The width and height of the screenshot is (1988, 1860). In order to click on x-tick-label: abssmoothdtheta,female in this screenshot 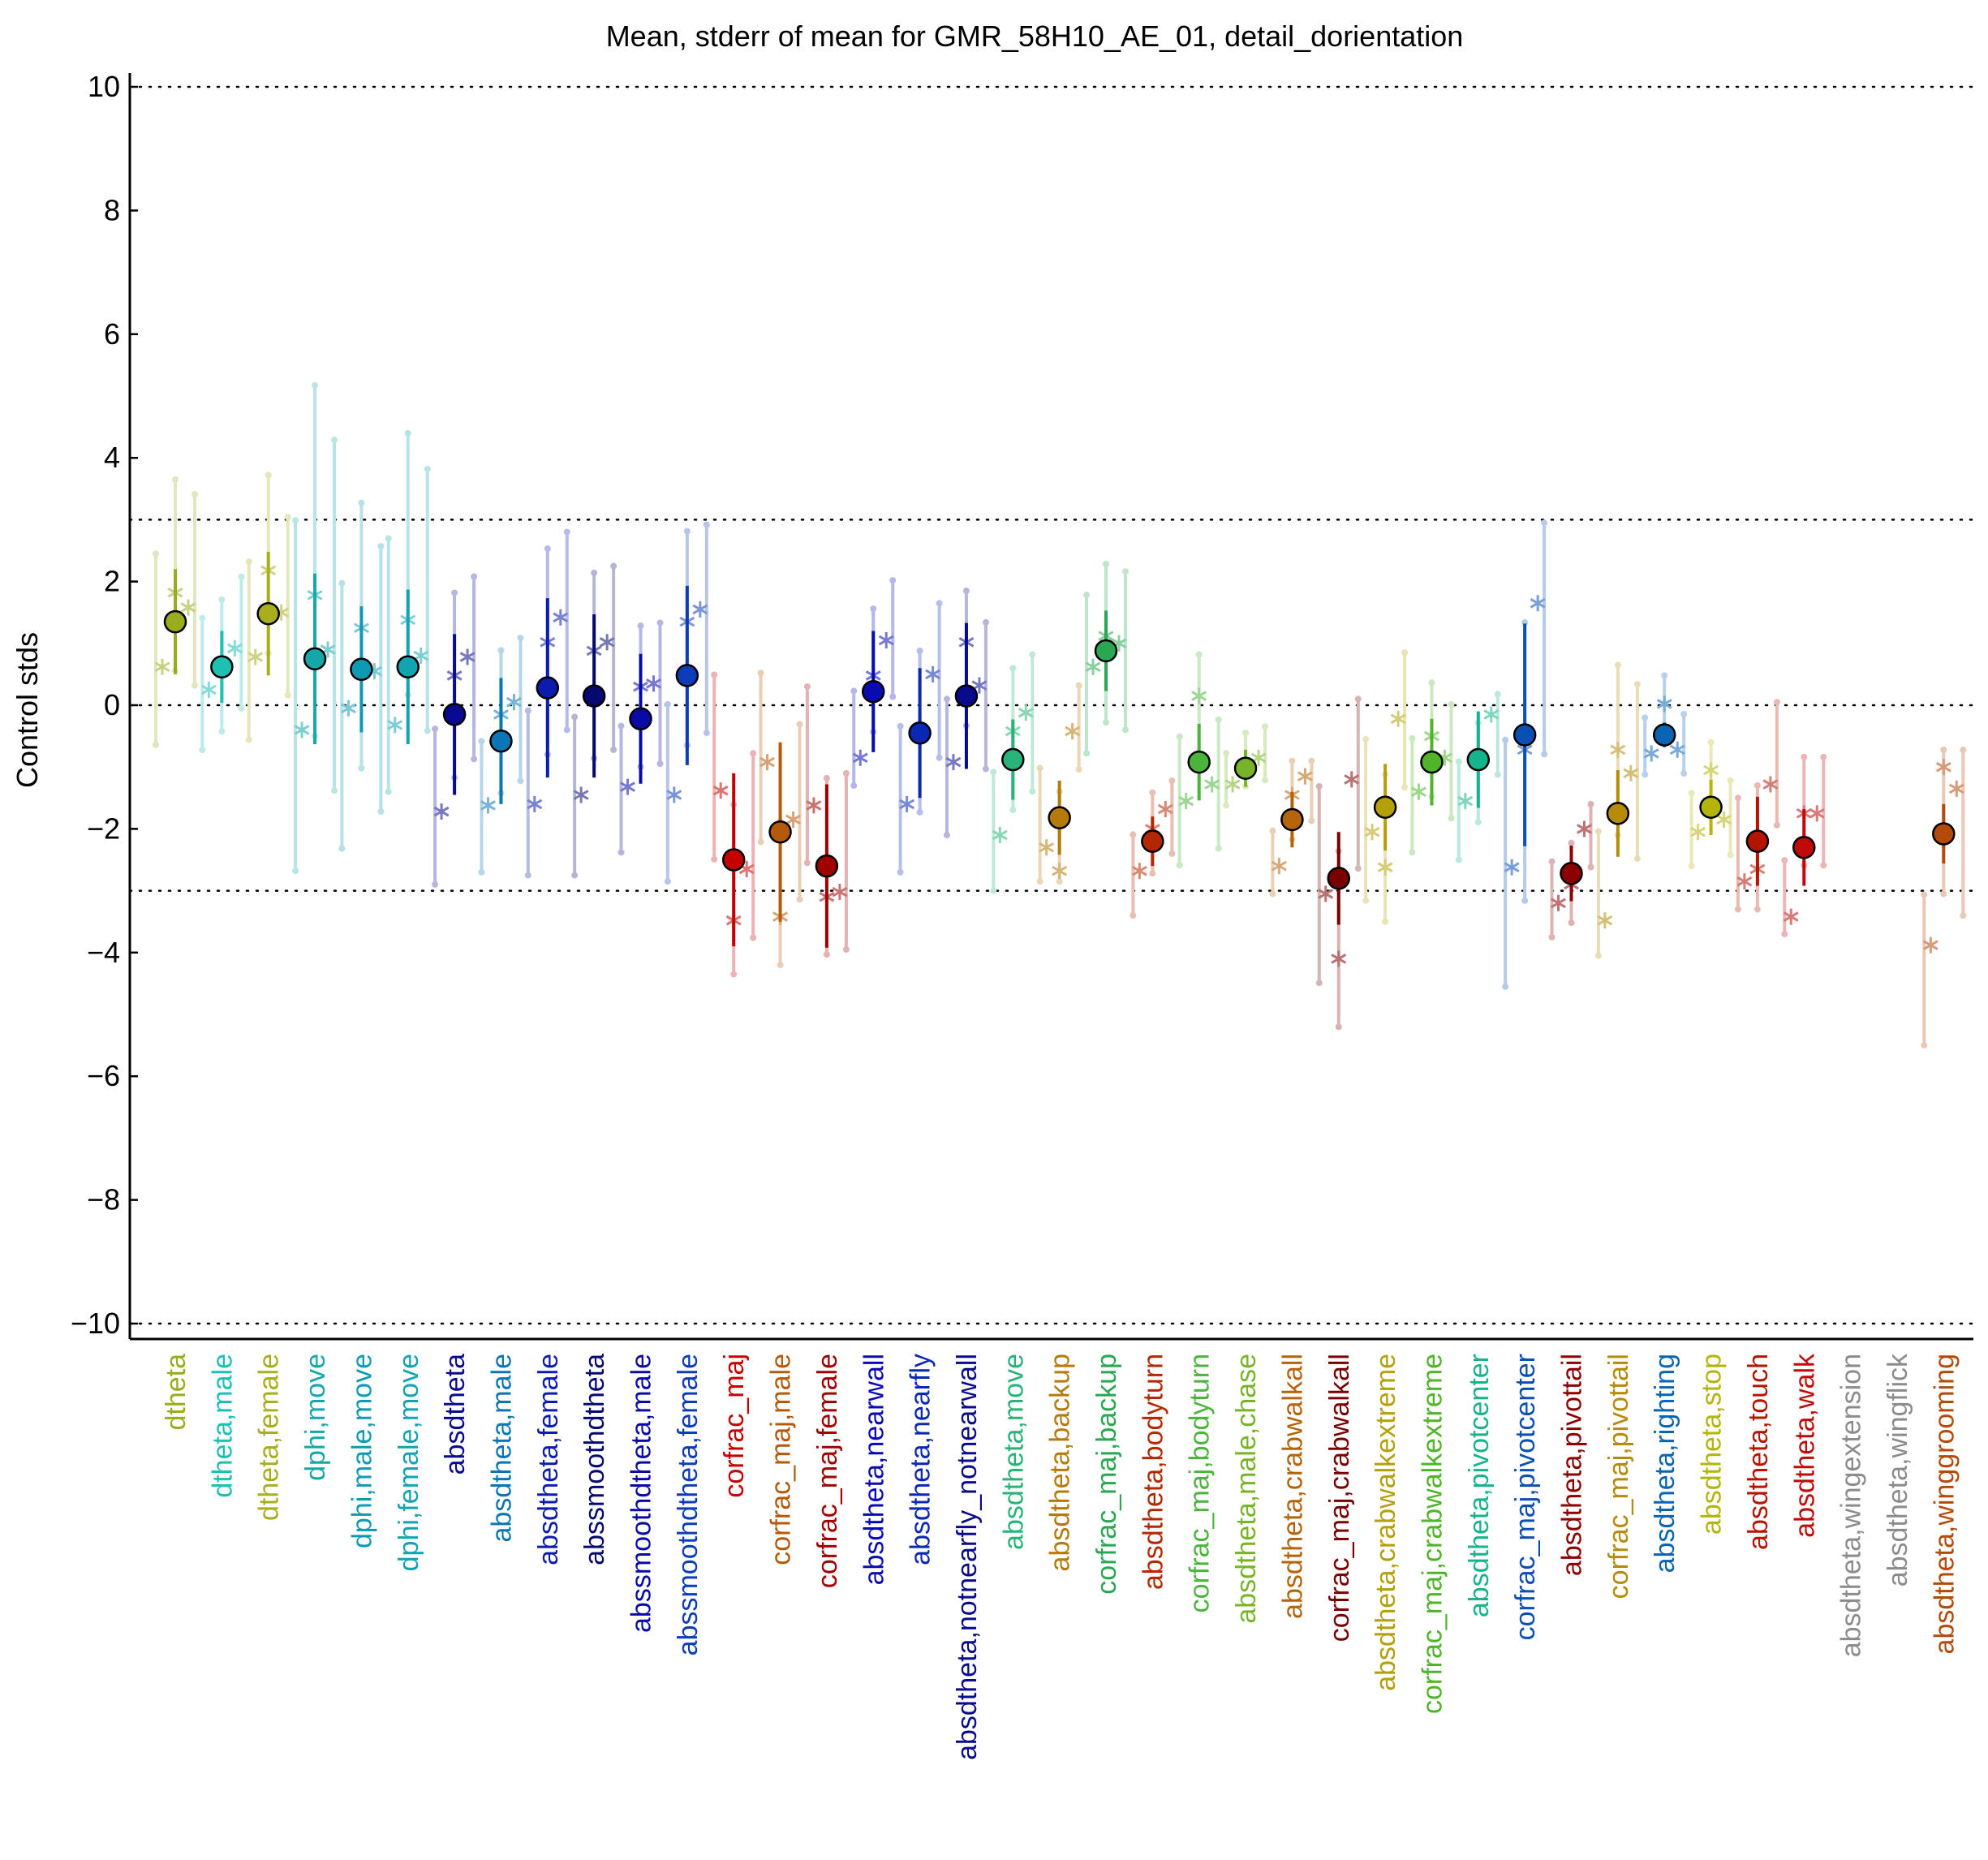, I will do `click(688, 1504)`.